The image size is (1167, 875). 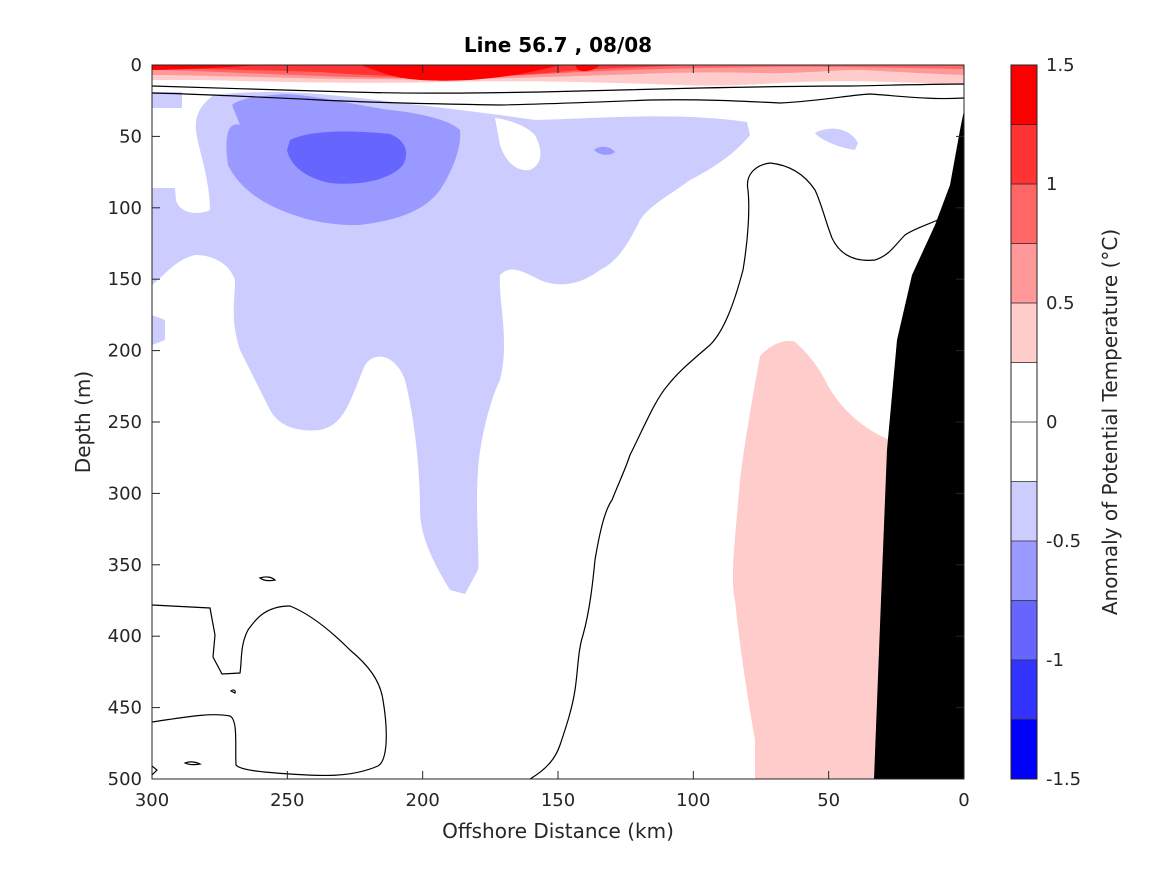 I want to click on y-tick-label: 400, so click(x=125, y=636).